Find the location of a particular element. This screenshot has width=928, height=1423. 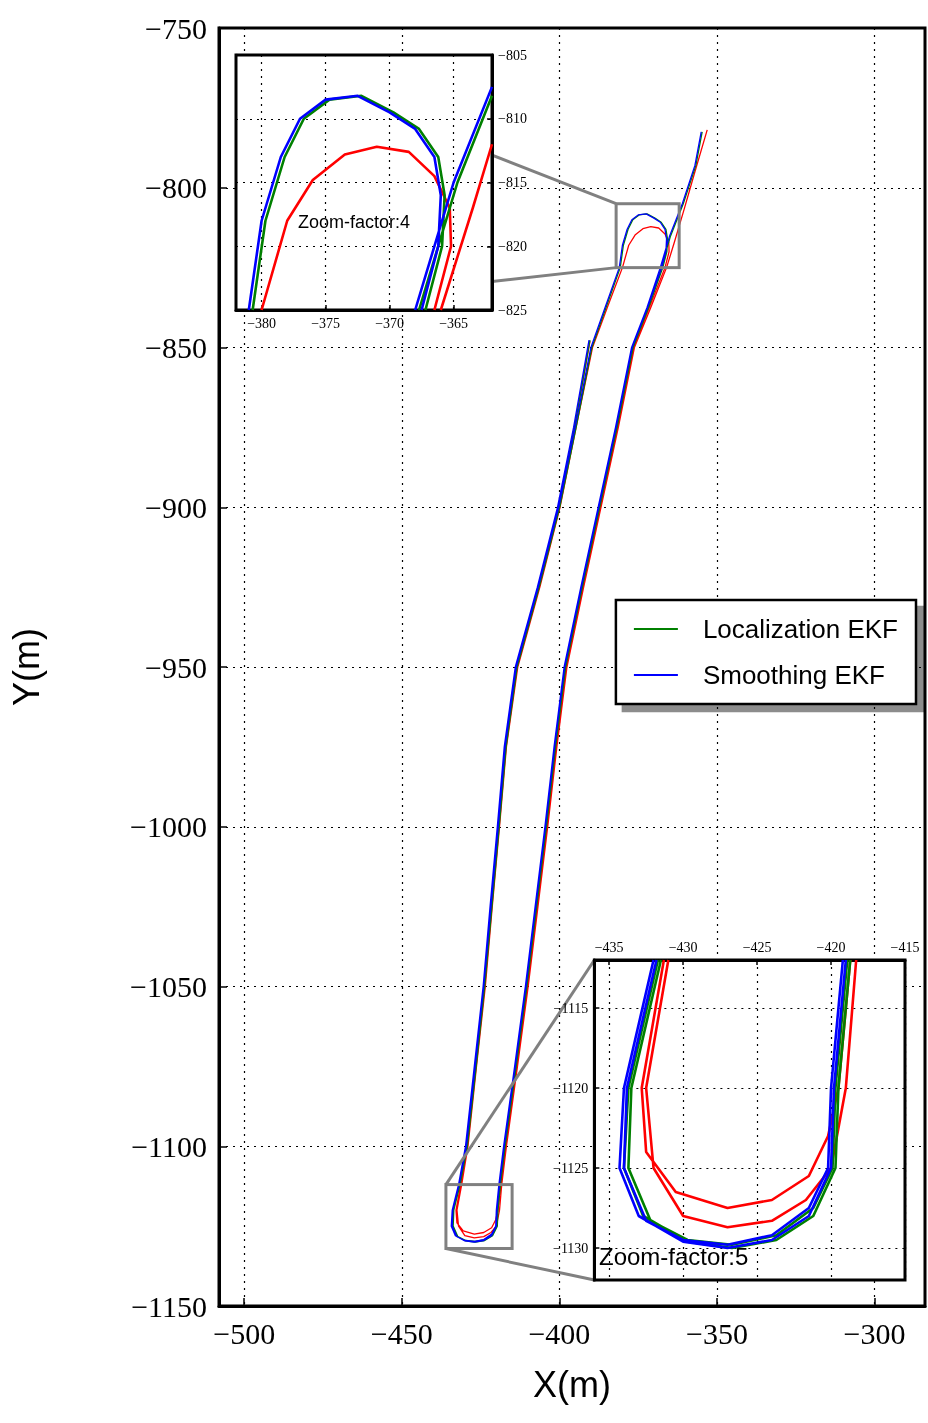

x-tick-label: −365 is located at coordinates (454, 323).